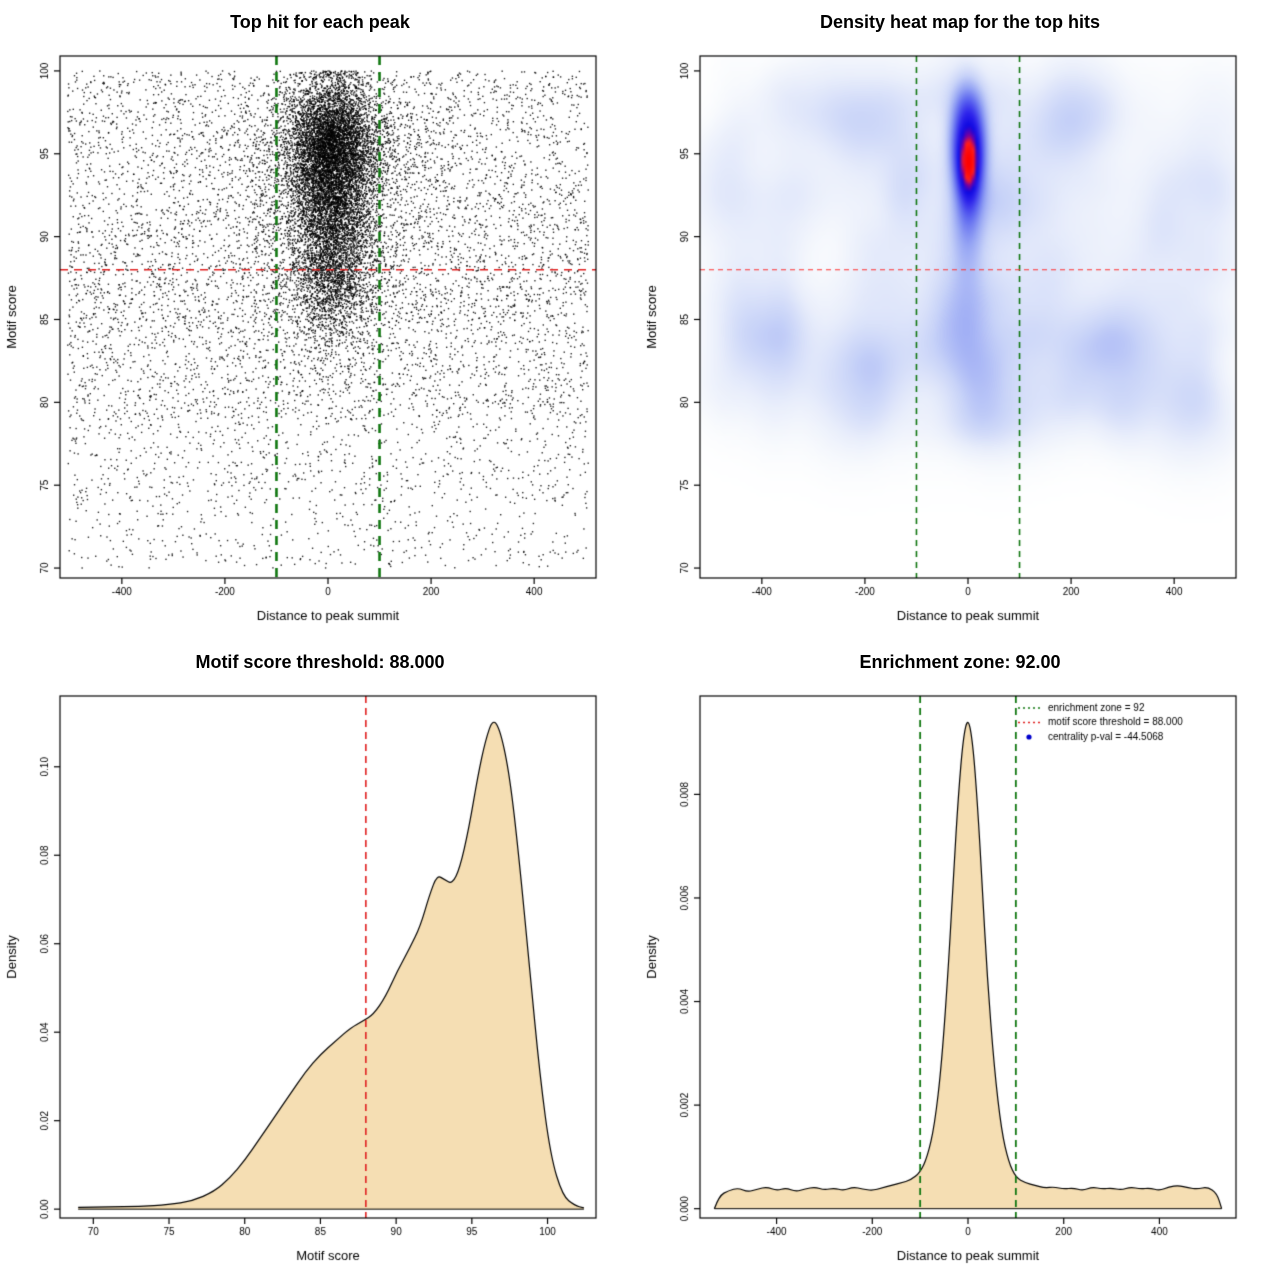 The image size is (1280, 1280). Describe the element at coordinates (960, 21) in the screenshot. I see `chart-title-heatmap: Density heat map for the top hits` at that location.